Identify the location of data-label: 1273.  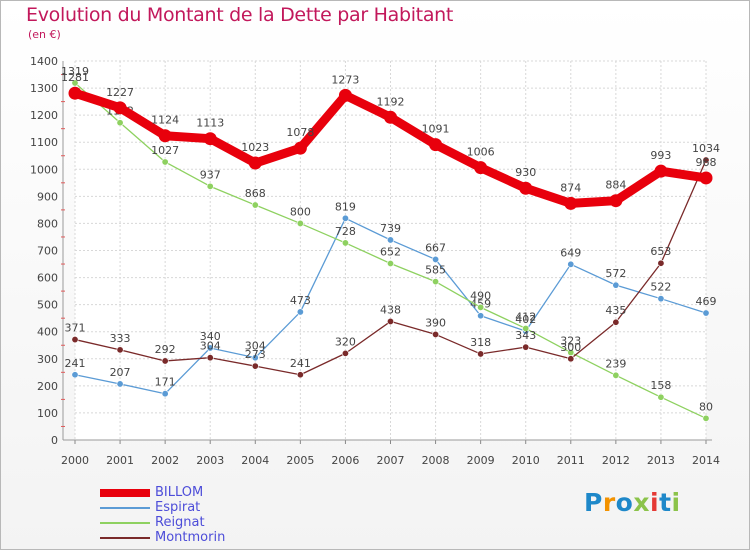
(345, 79).